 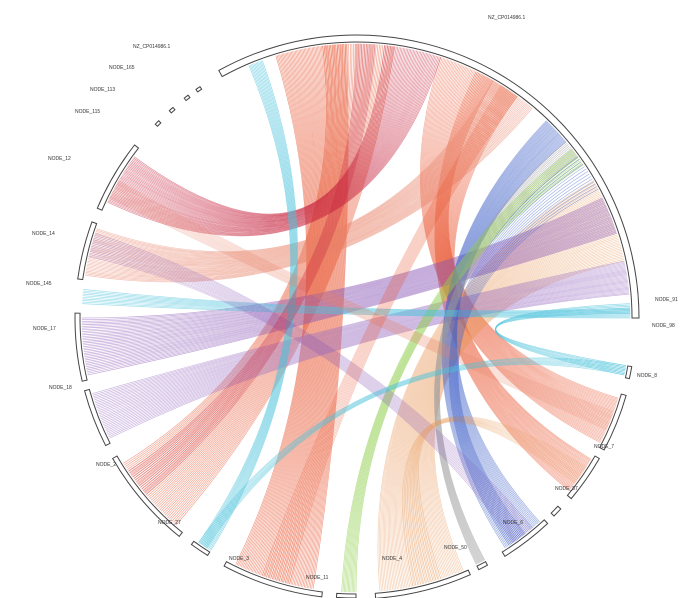 What do you see at coordinates (169, 523) in the screenshot?
I see `label-node-27: NODE_27` at bounding box center [169, 523].